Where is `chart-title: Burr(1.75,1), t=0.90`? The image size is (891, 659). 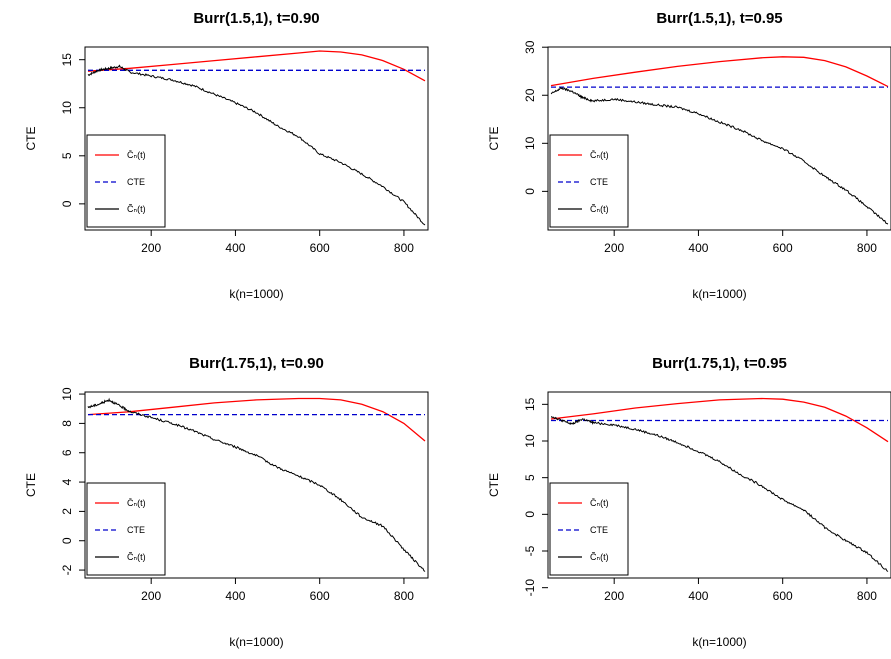
chart-title: Burr(1.75,1), t=0.90 is located at coordinates (256, 363).